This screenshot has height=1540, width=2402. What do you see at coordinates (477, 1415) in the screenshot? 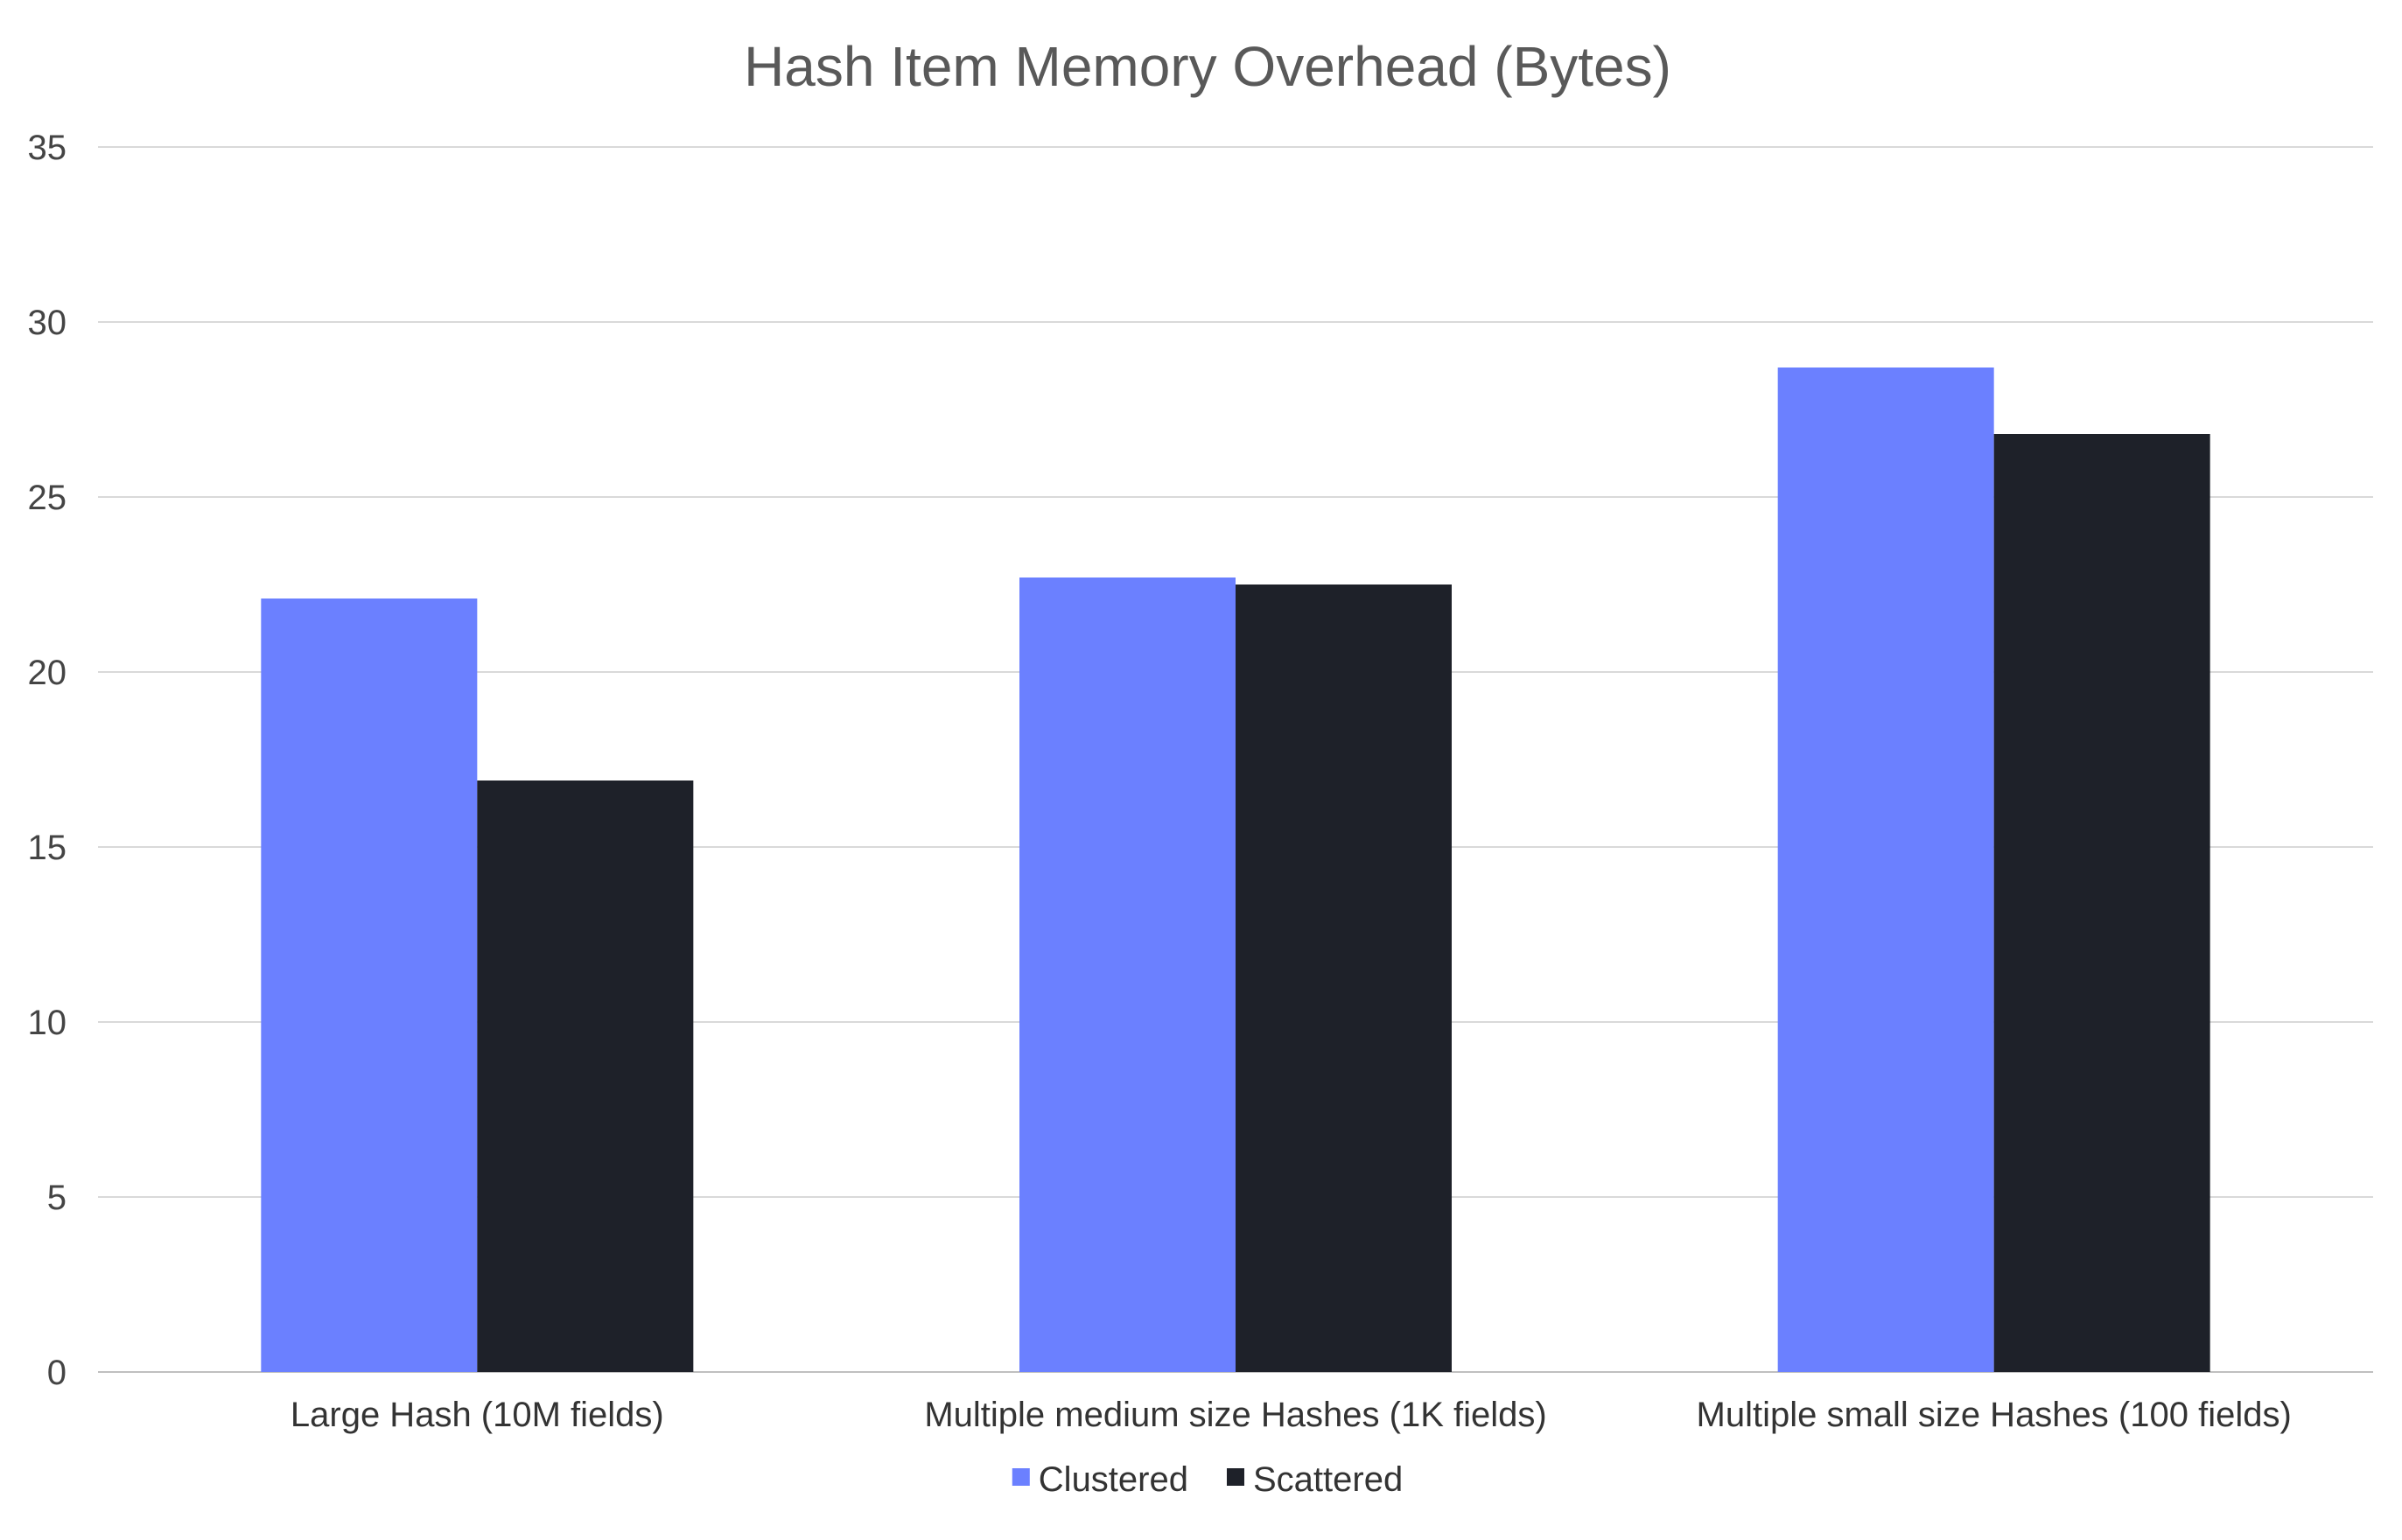
I see `x-category-label: Large Hash (10M fields)` at bounding box center [477, 1415].